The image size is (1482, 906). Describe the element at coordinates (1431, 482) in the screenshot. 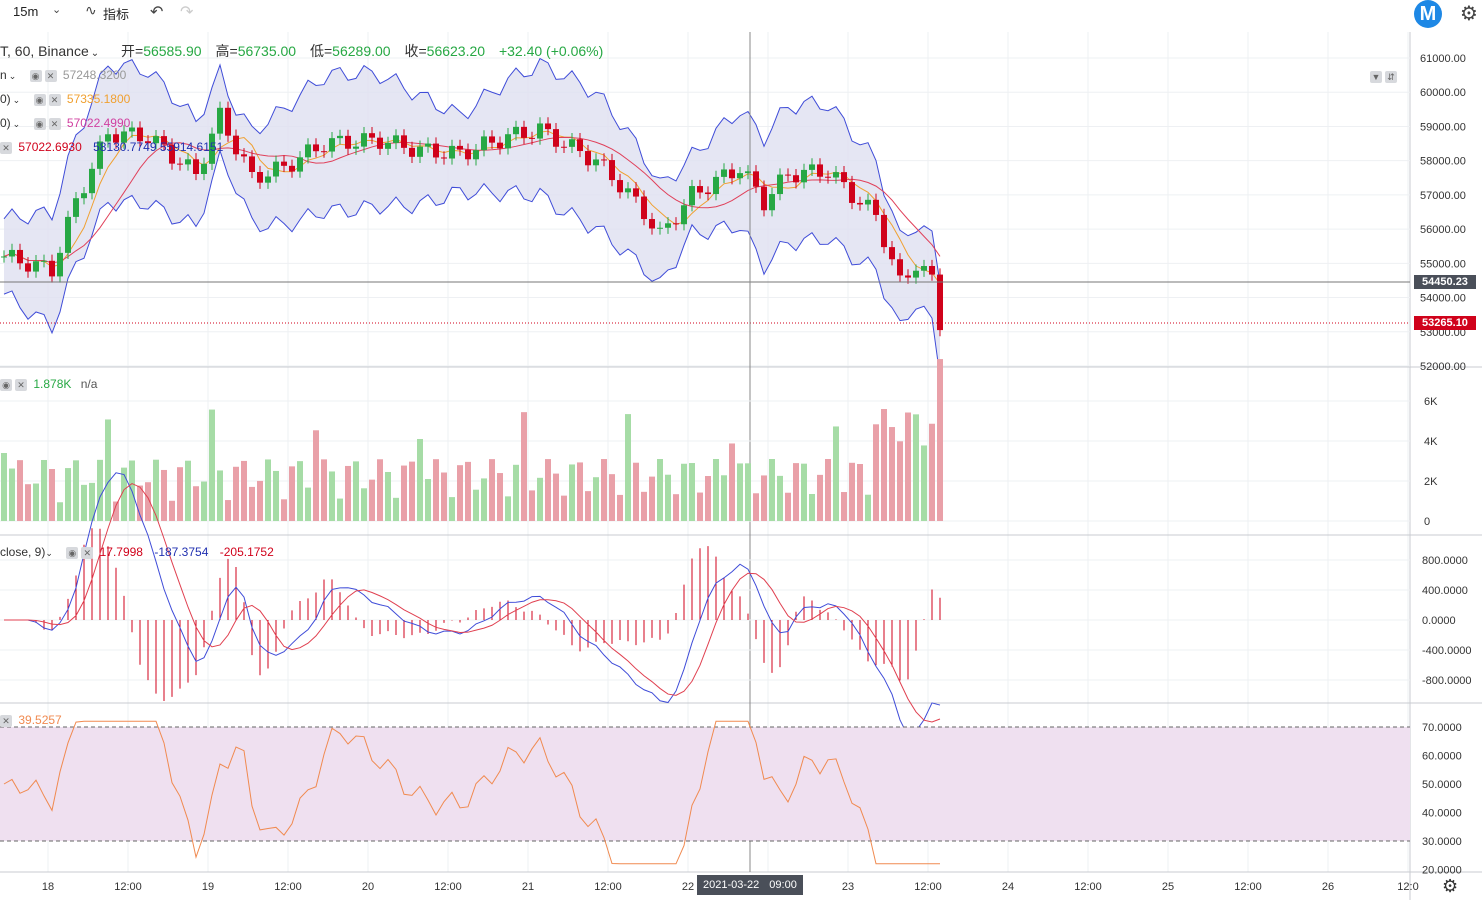

I see `volume-tick-label: 2K` at that location.